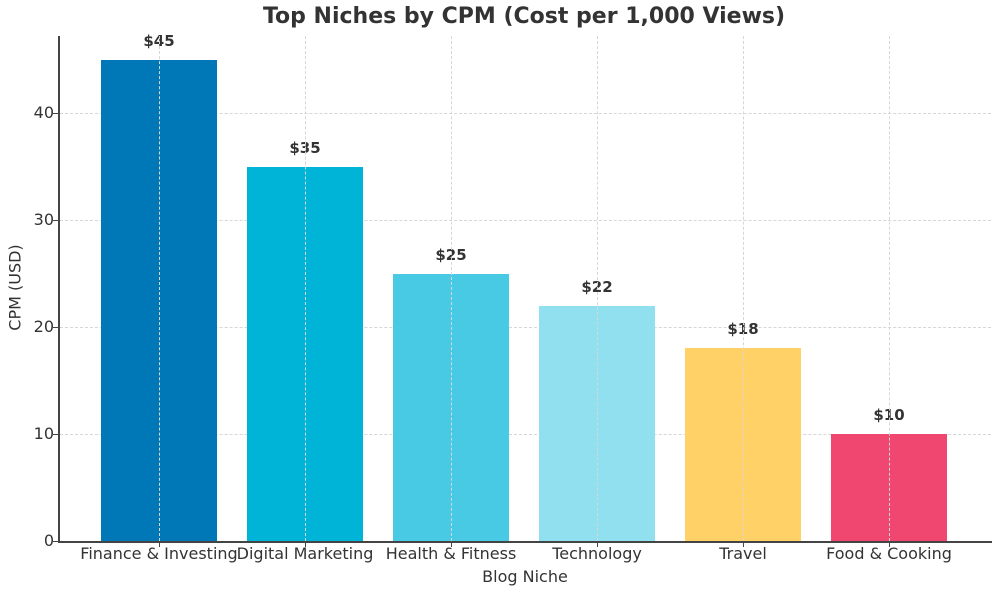 The image size is (1000, 596). I want to click on y-tick-label: 40, so click(43, 112).